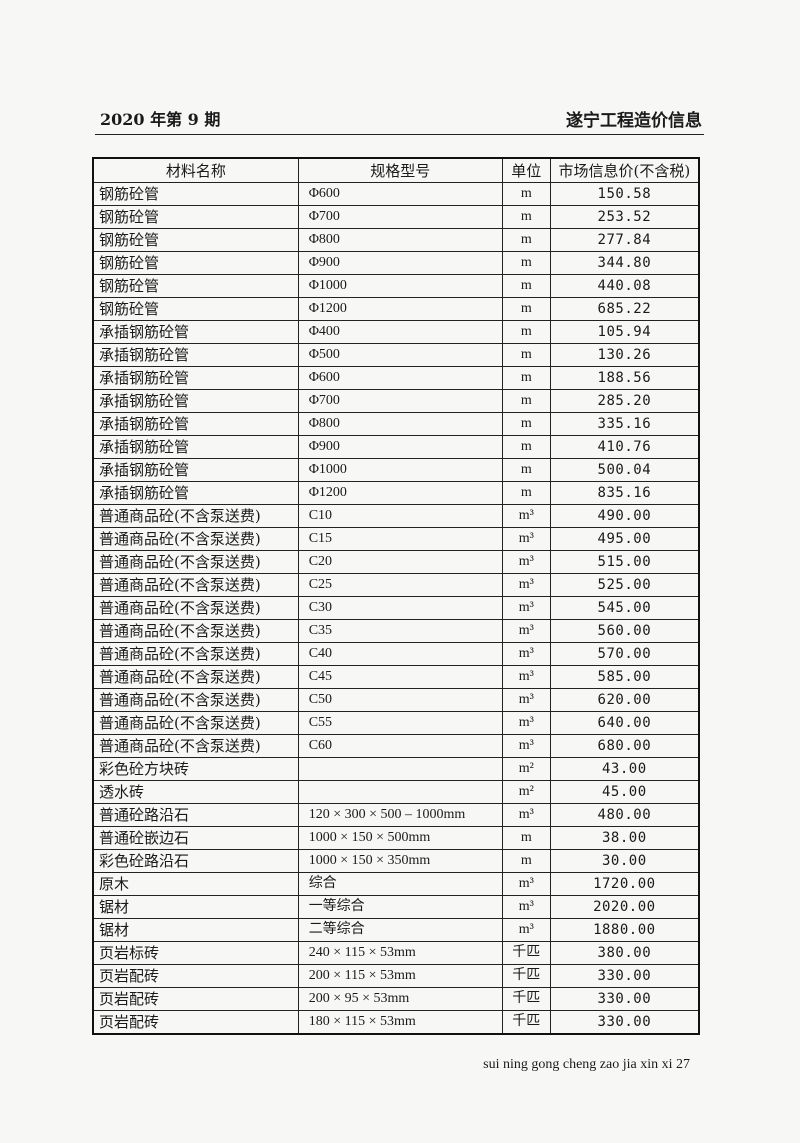  What do you see at coordinates (195, 838) in the screenshot?
I see `material-name-cell: 普通砼嵌边石` at bounding box center [195, 838].